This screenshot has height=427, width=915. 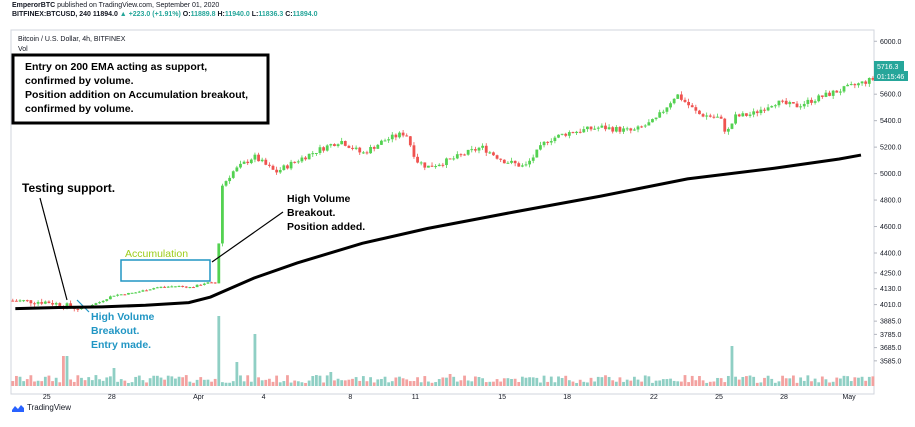 What do you see at coordinates (891, 273) in the screenshot?
I see `price-tick-label: 4250.0` at bounding box center [891, 273].